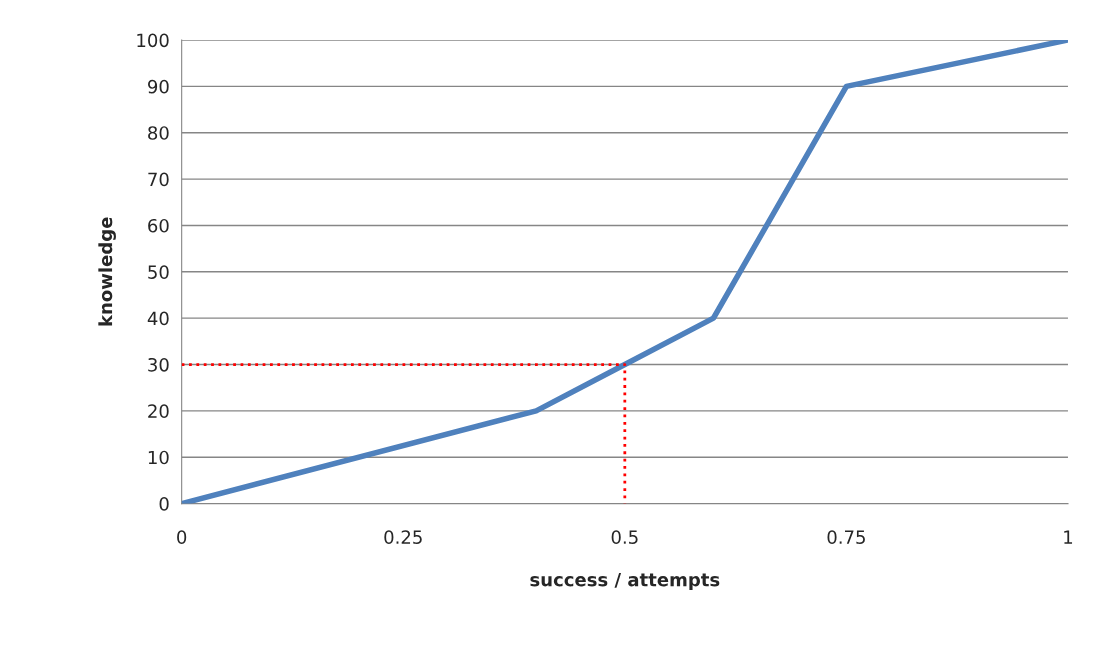 This screenshot has width=1101, height=667. What do you see at coordinates (158, 272) in the screenshot?
I see `y-tick-label: 50` at bounding box center [158, 272].